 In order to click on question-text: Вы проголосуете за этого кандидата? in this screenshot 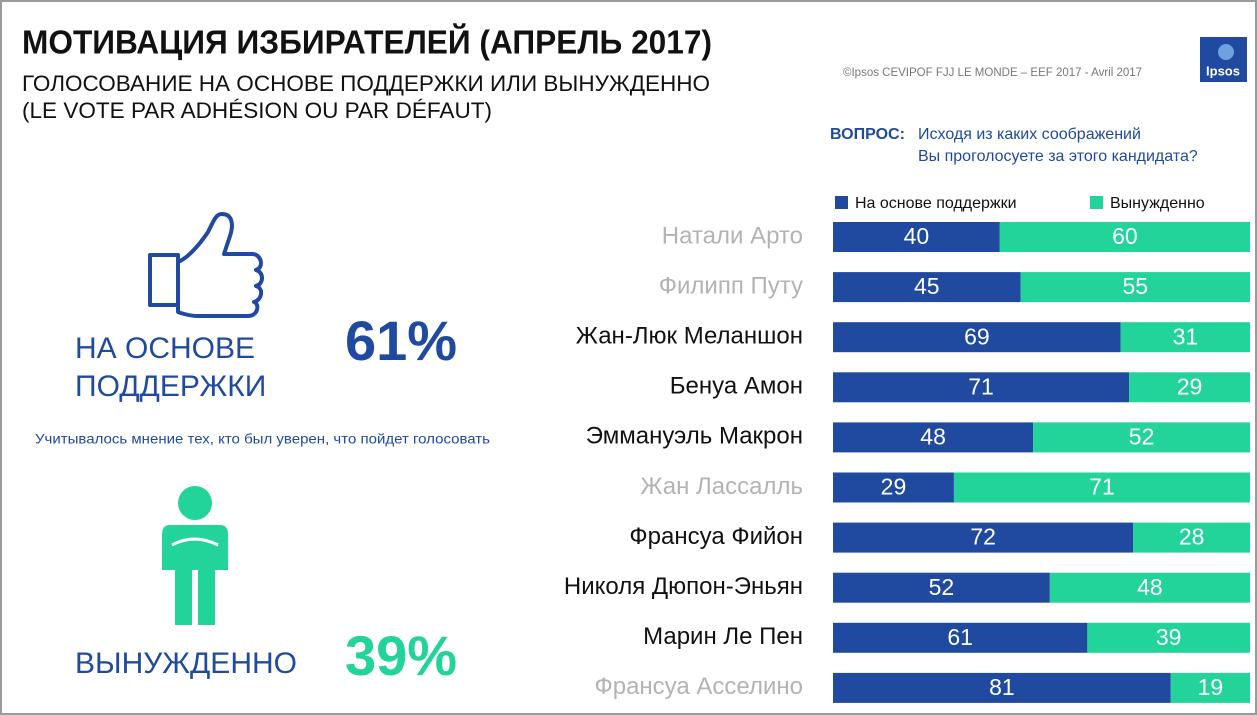, I will do `click(1058, 156)`.